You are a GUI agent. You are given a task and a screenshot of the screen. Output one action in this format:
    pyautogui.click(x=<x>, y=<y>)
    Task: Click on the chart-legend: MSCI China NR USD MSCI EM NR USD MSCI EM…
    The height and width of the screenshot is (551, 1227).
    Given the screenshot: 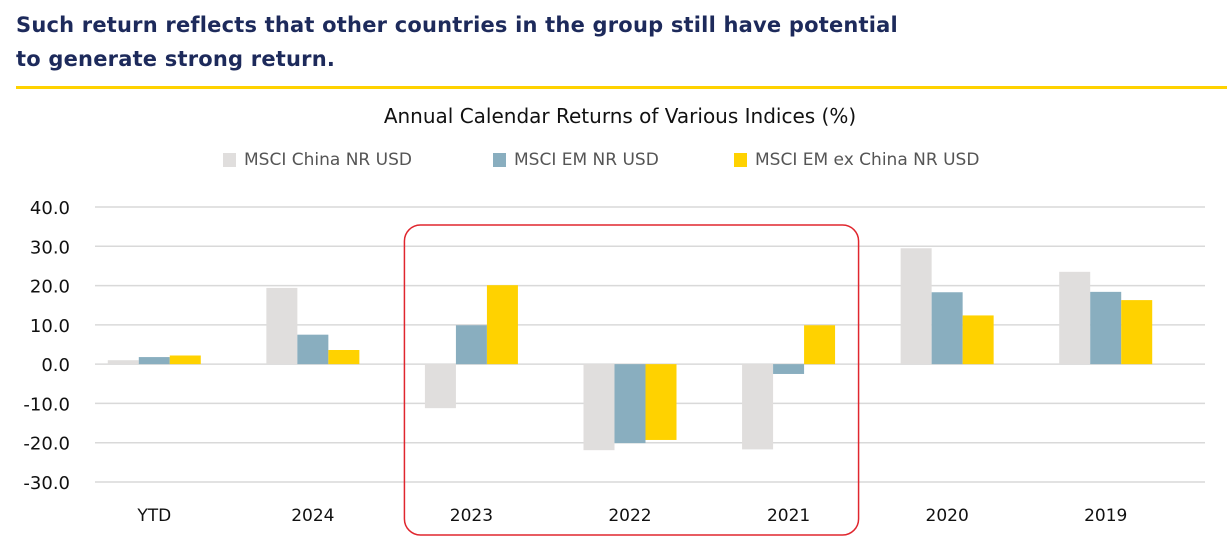 What is the action you would take?
    pyautogui.click(x=613, y=163)
    